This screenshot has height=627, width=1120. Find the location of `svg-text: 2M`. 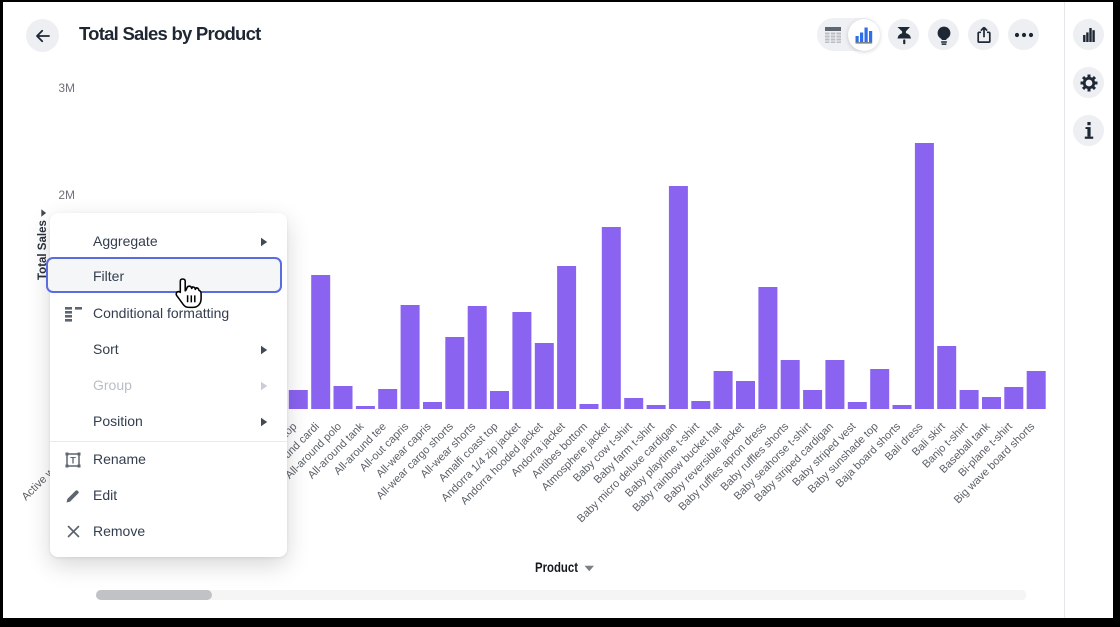

svg-text: 2M is located at coordinates (66, 195).